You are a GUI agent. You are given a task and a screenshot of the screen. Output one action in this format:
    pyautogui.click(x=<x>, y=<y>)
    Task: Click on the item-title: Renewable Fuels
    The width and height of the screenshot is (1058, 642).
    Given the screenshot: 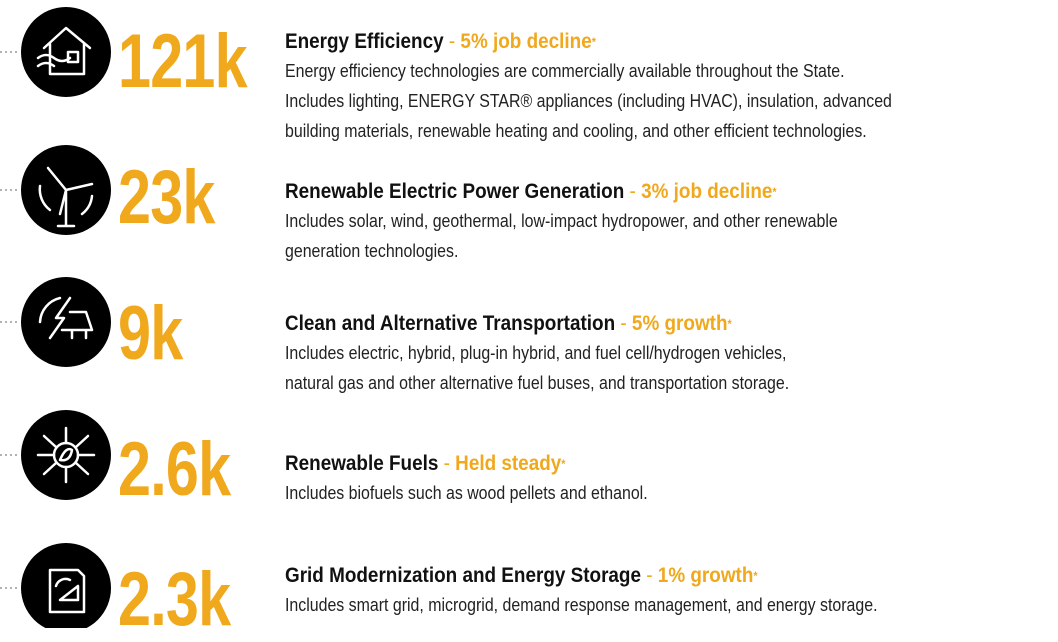 What is the action you would take?
    pyautogui.click(x=362, y=463)
    